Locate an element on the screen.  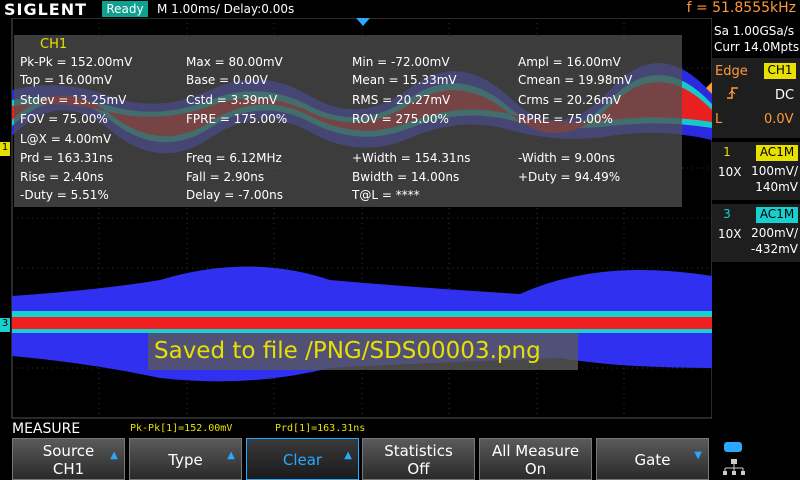
measurement: +Duty = 94.49% is located at coordinates (569, 177).